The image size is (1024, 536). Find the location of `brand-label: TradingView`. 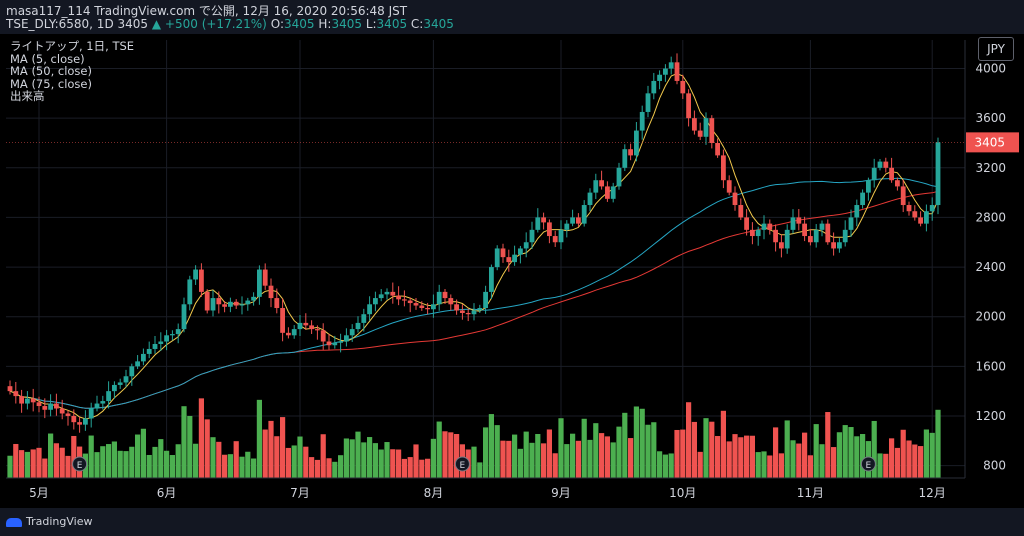

brand-label: TradingView is located at coordinates (59, 521).